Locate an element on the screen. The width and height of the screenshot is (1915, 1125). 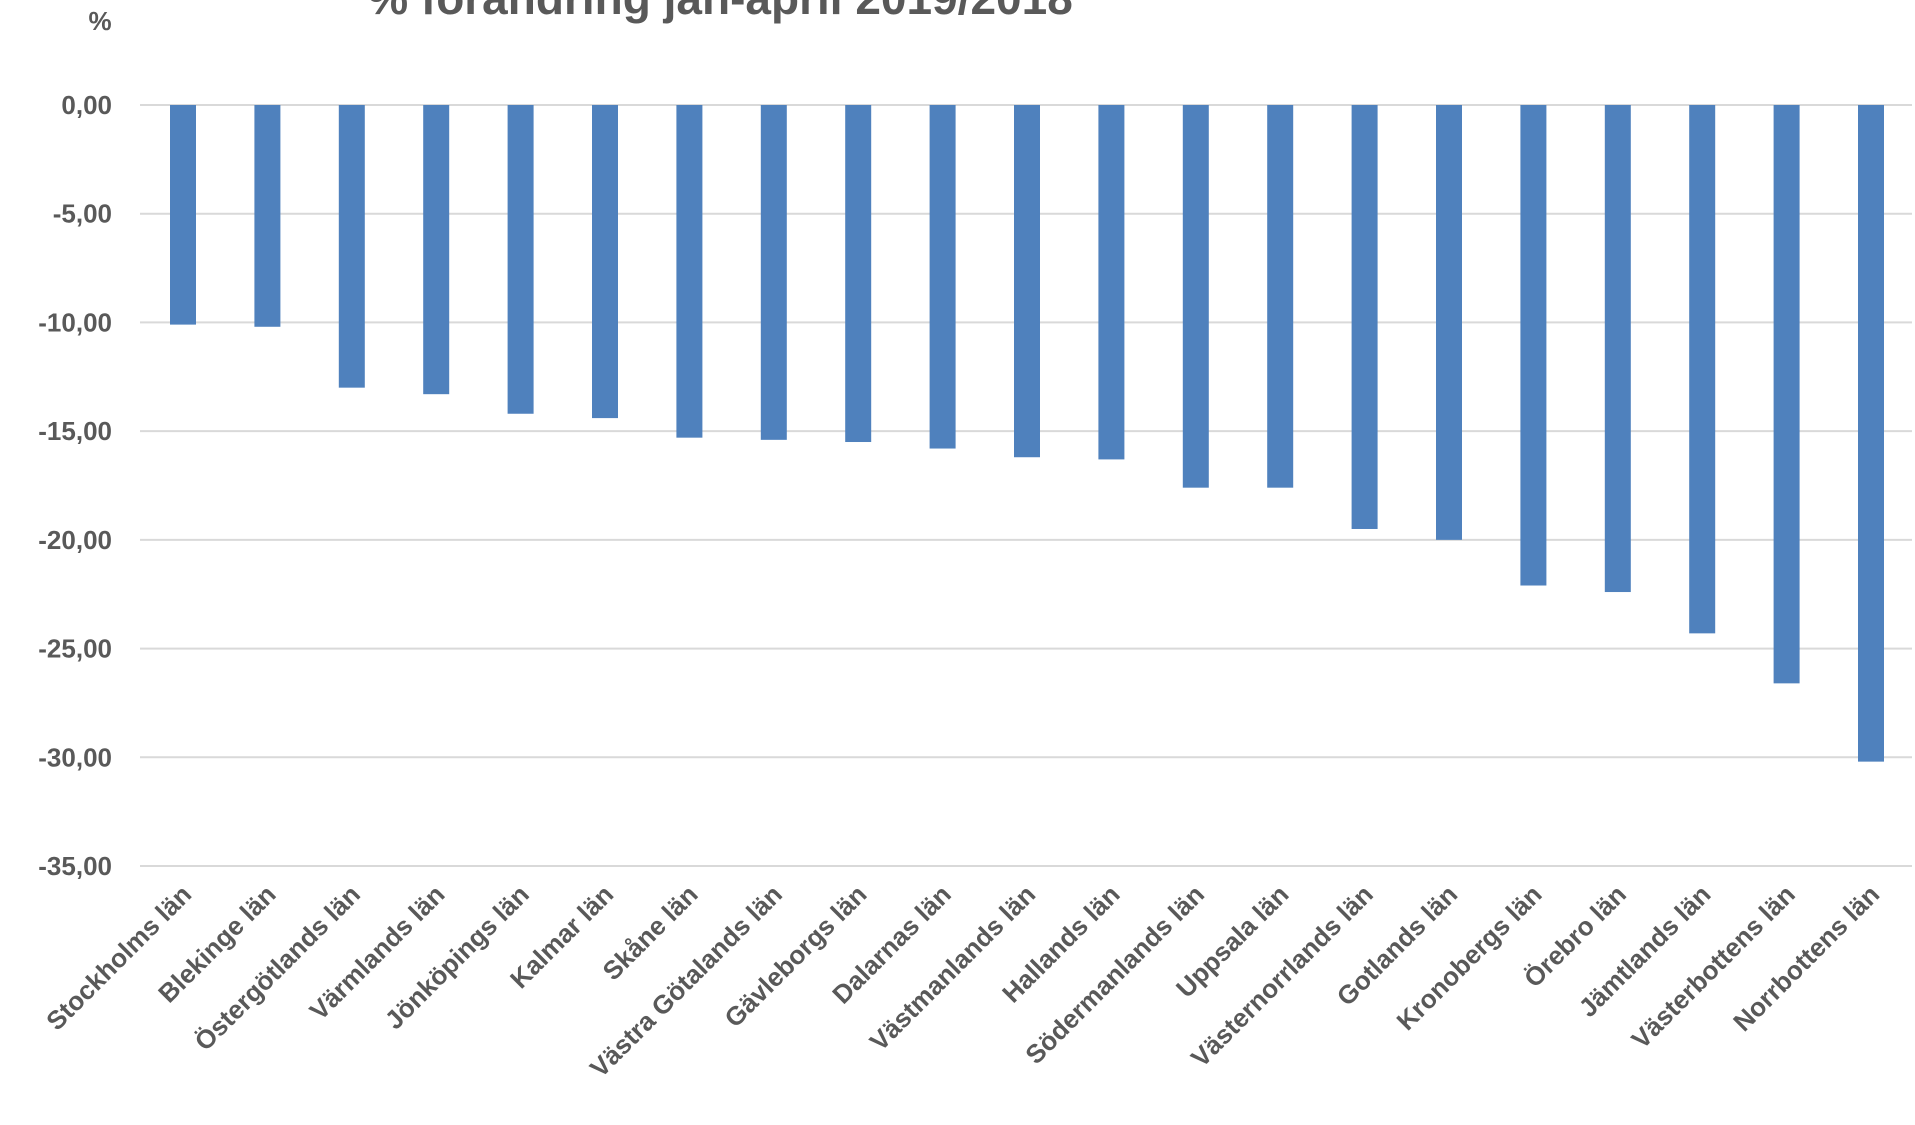
y-tick-label: -25,00 is located at coordinates (75, 649).